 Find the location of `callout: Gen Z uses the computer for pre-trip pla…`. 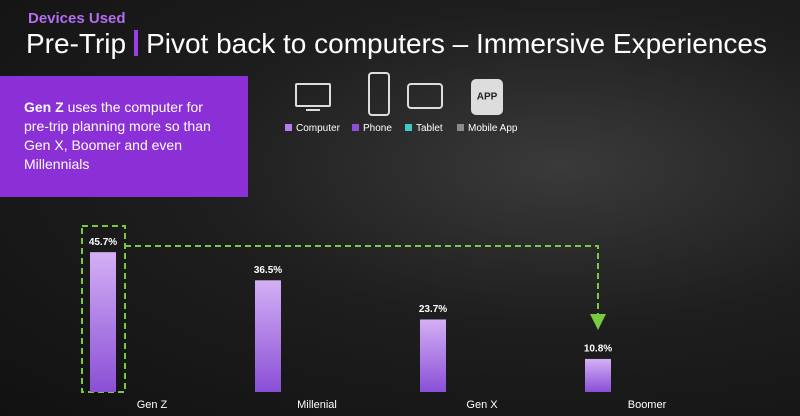

callout: Gen Z uses the computer for pre-trip pla… is located at coordinates (124, 136).